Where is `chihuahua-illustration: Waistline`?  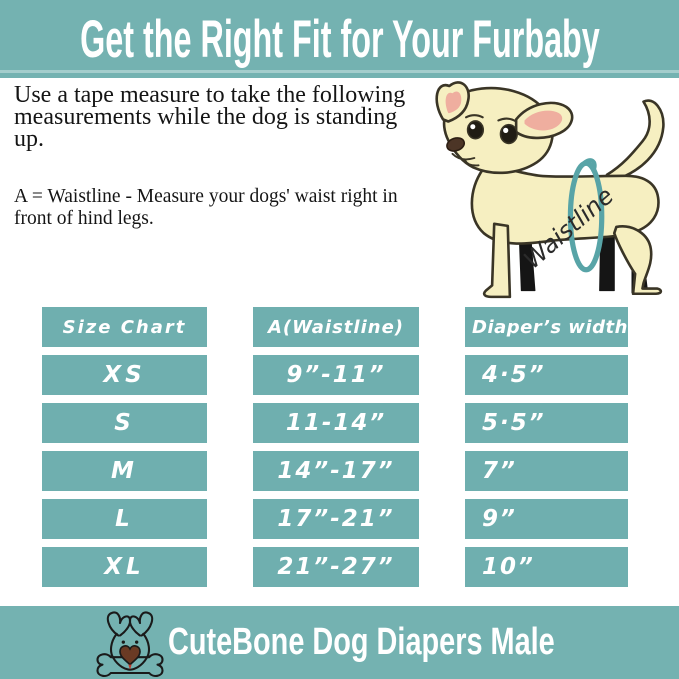 chihuahua-illustration: Waistline is located at coordinates (550, 190).